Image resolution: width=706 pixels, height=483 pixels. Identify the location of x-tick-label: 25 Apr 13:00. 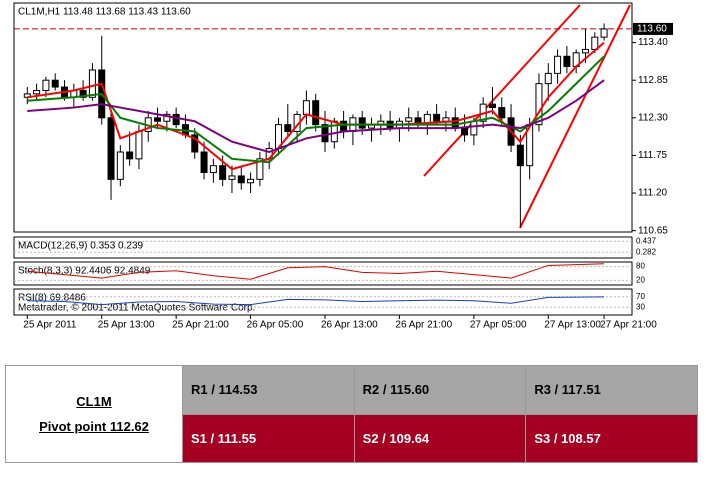
(126, 325).